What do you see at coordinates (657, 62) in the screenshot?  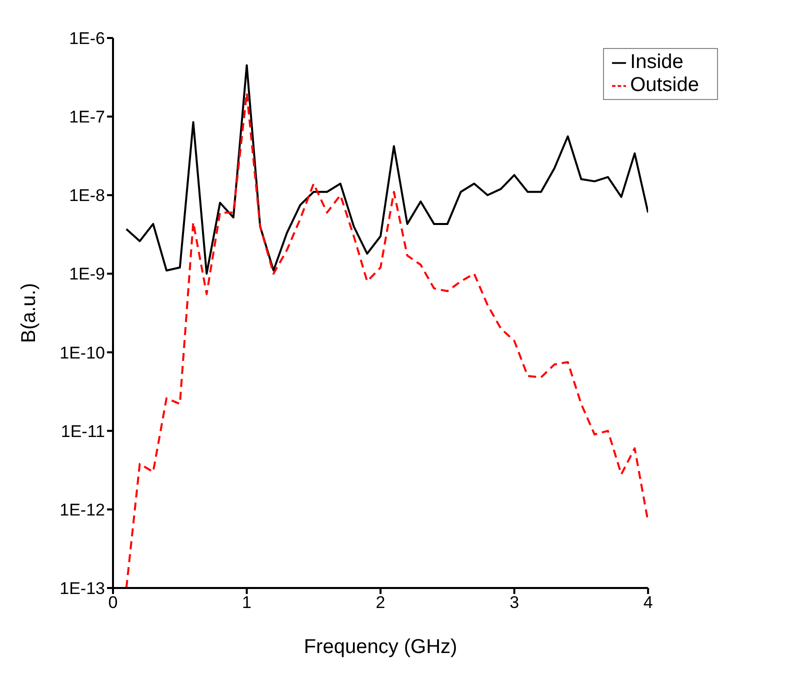 I see `legend-label: Inside` at bounding box center [657, 62].